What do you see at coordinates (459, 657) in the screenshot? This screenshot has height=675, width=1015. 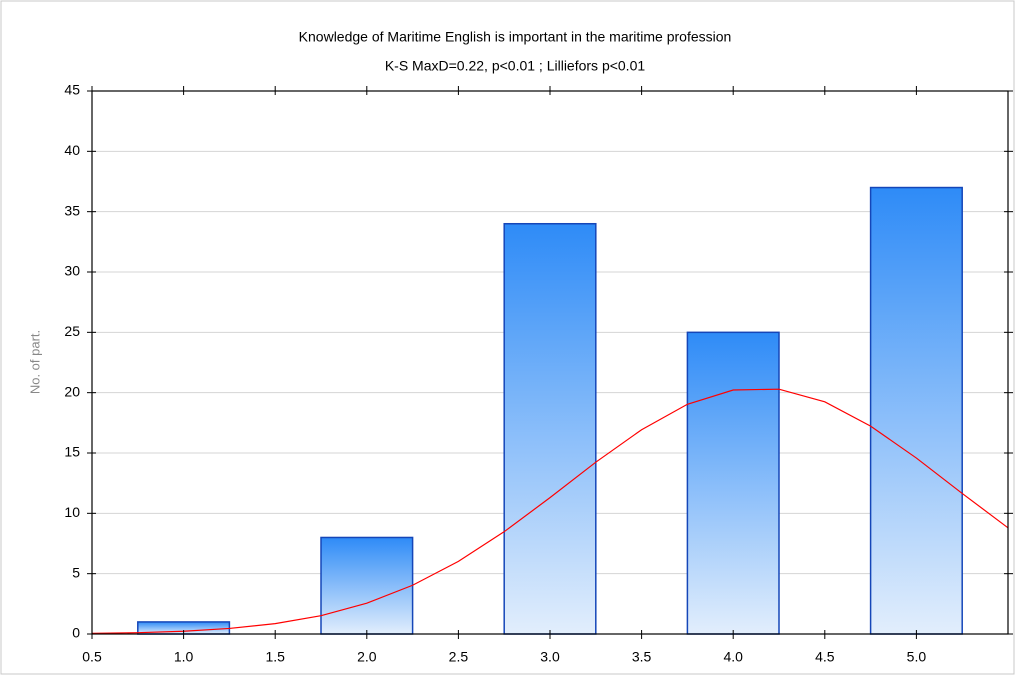 I see `x-tick-label: 2.5` at bounding box center [459, 657].